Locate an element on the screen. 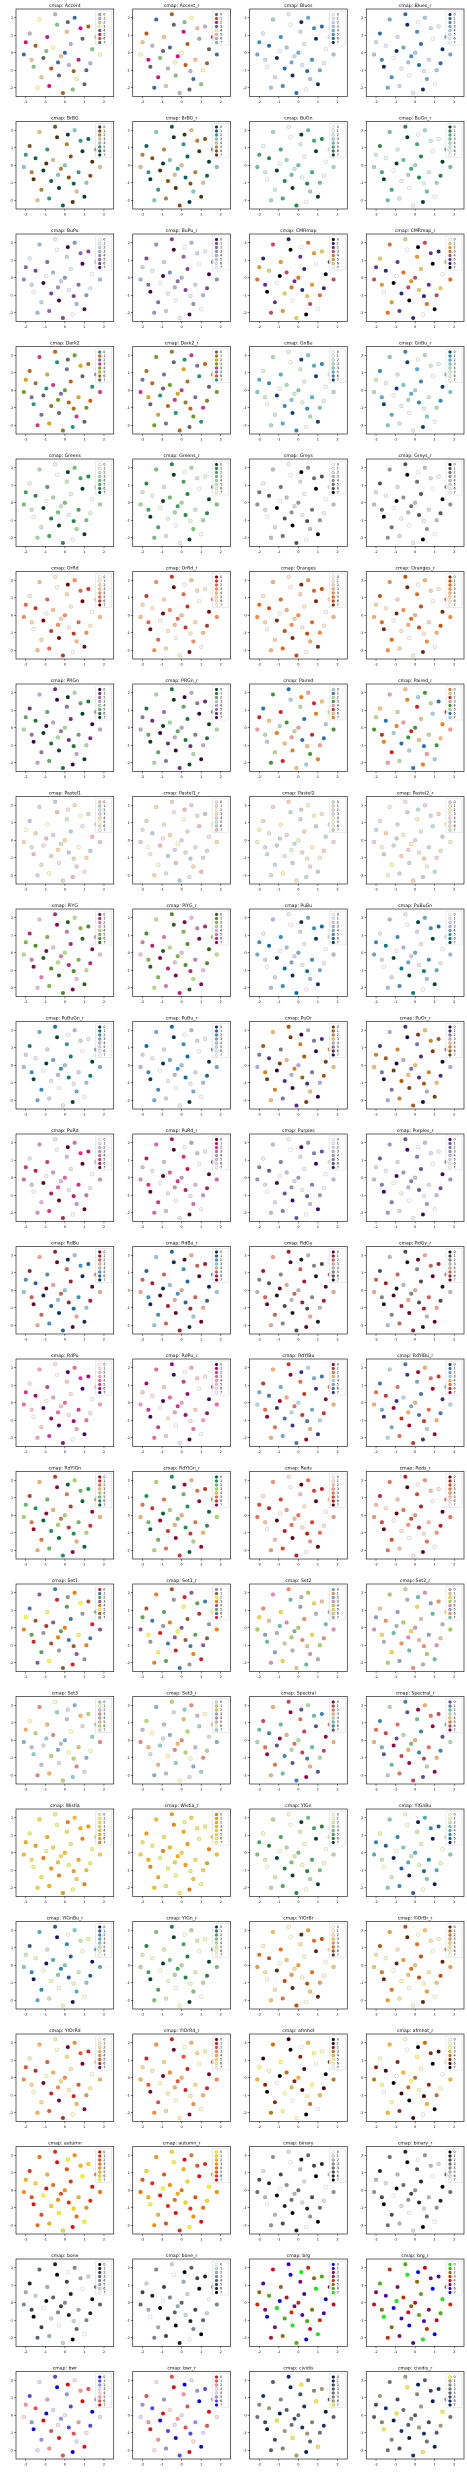  legend-label: 4 is located at coordinates (221, 931).